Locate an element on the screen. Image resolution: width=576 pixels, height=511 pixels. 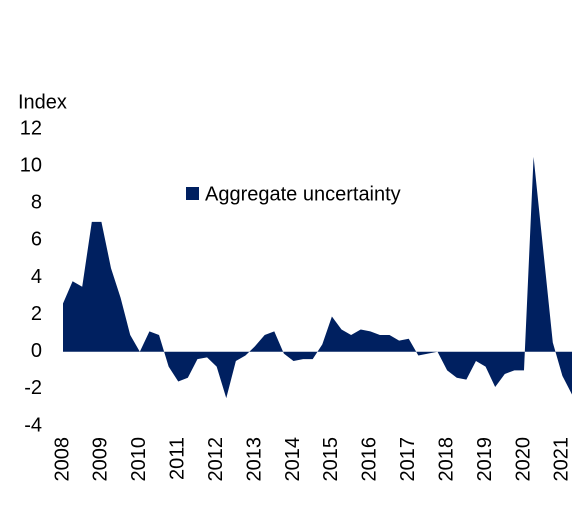
x-tick-label: 2017 is located at coordinates (408, 459).